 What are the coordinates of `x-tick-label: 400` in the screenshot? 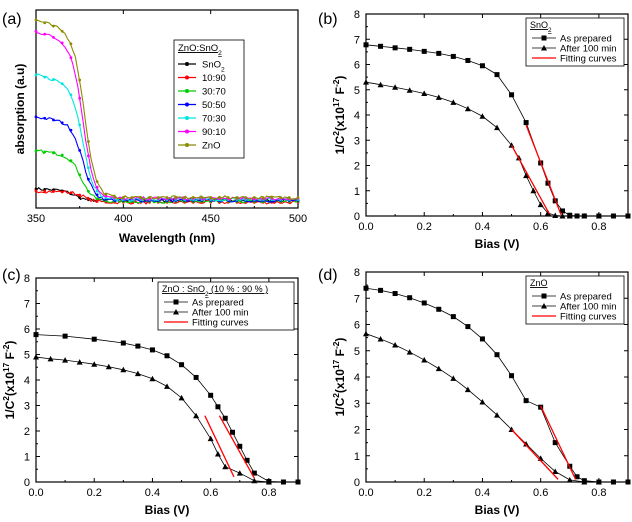 It's located at (123, 219).